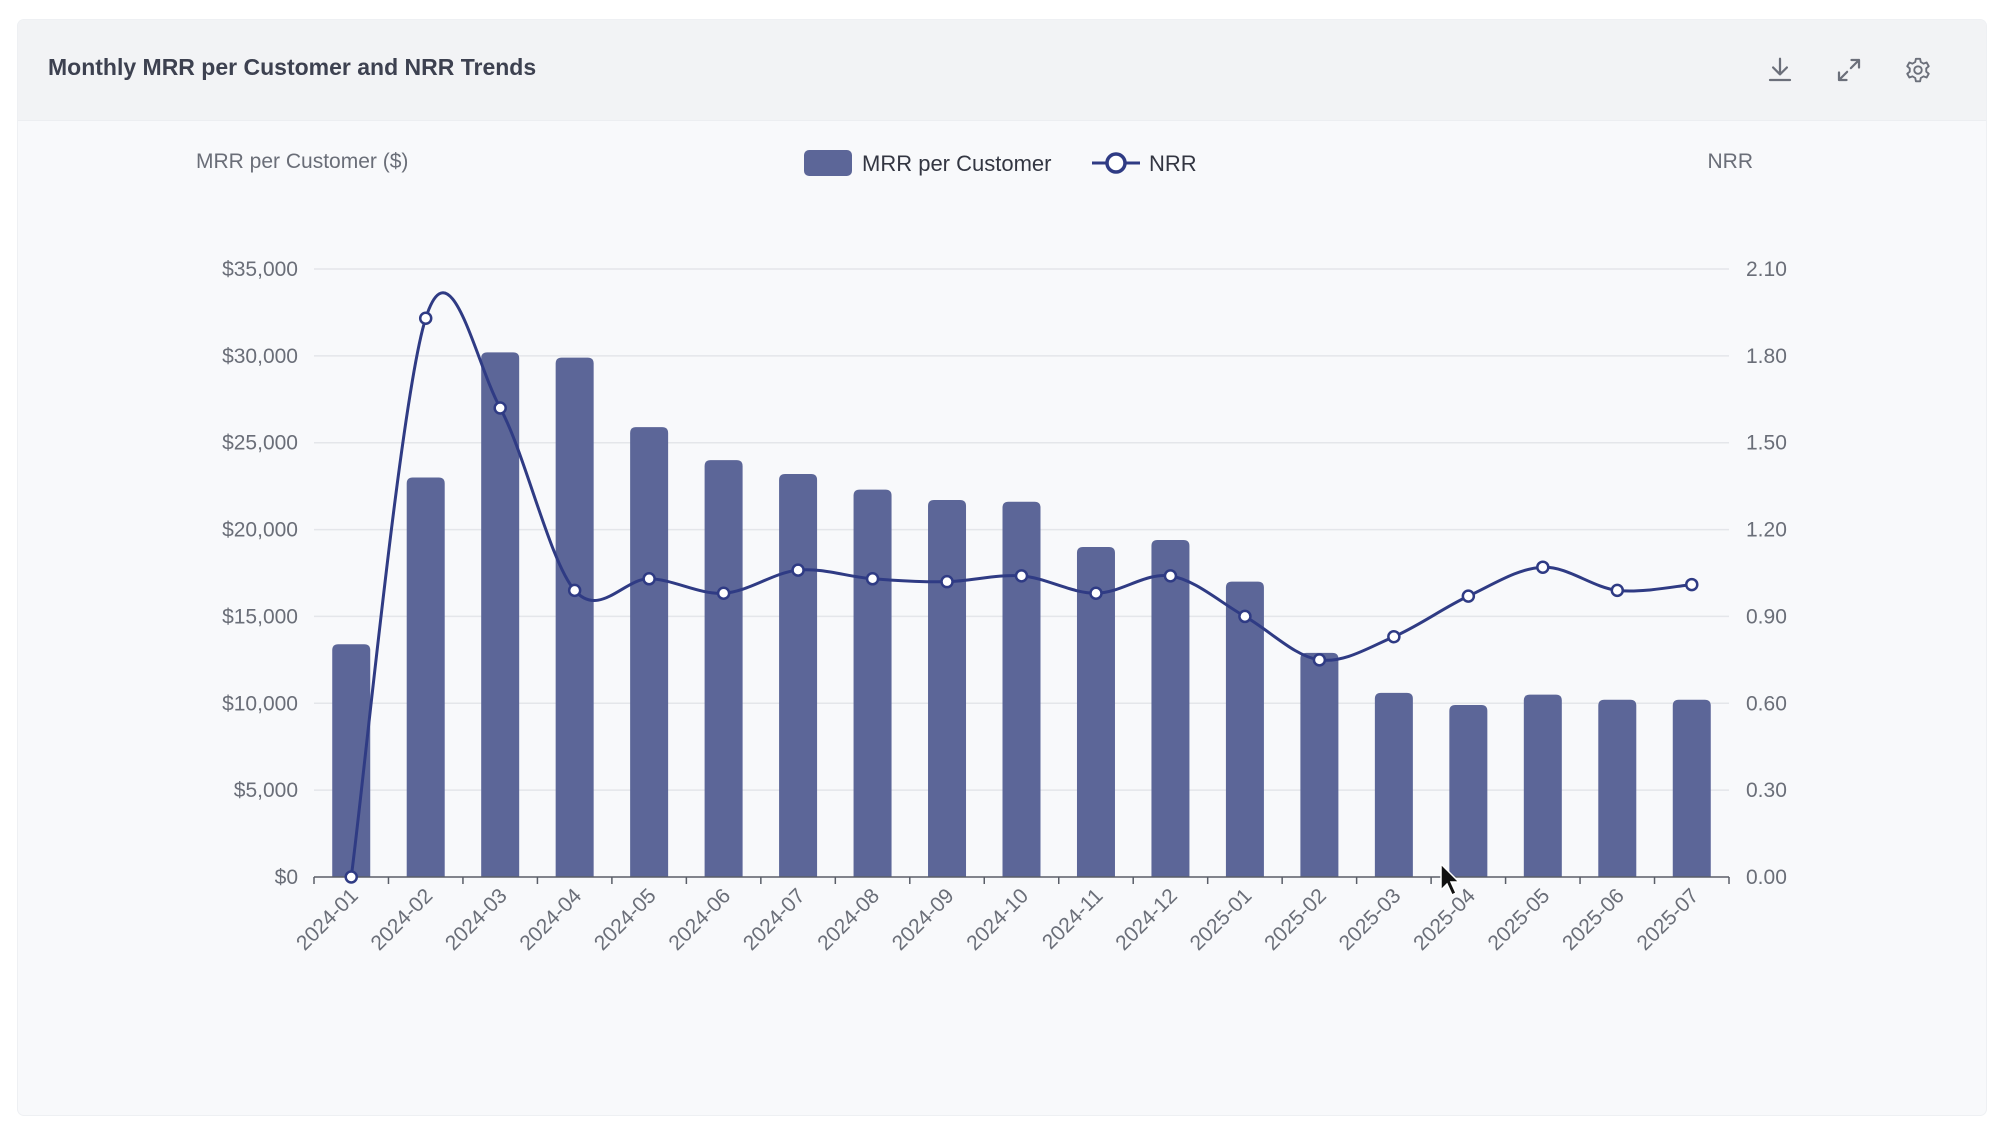 This screenshot has width=1999, height=1144. What do you see at coordinates (1116, 163) in the screenshot?
I see `legend-marker` at bounding box center [1116, 163].